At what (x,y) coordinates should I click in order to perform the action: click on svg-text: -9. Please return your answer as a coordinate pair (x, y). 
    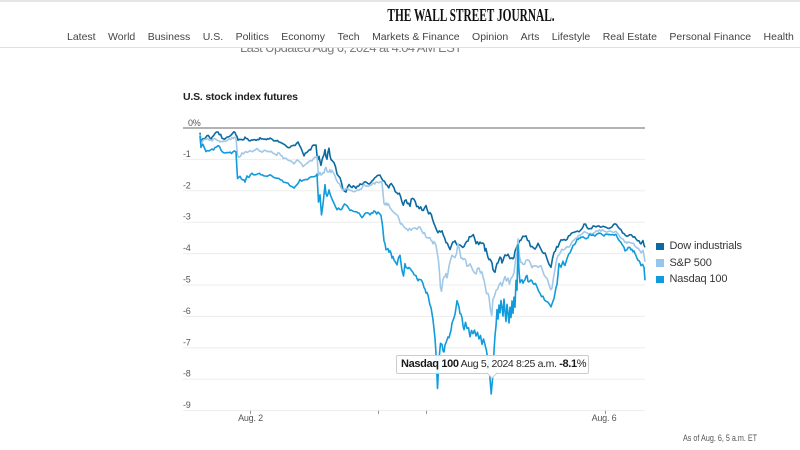
    Looking at the image, I should click on (187, 405).